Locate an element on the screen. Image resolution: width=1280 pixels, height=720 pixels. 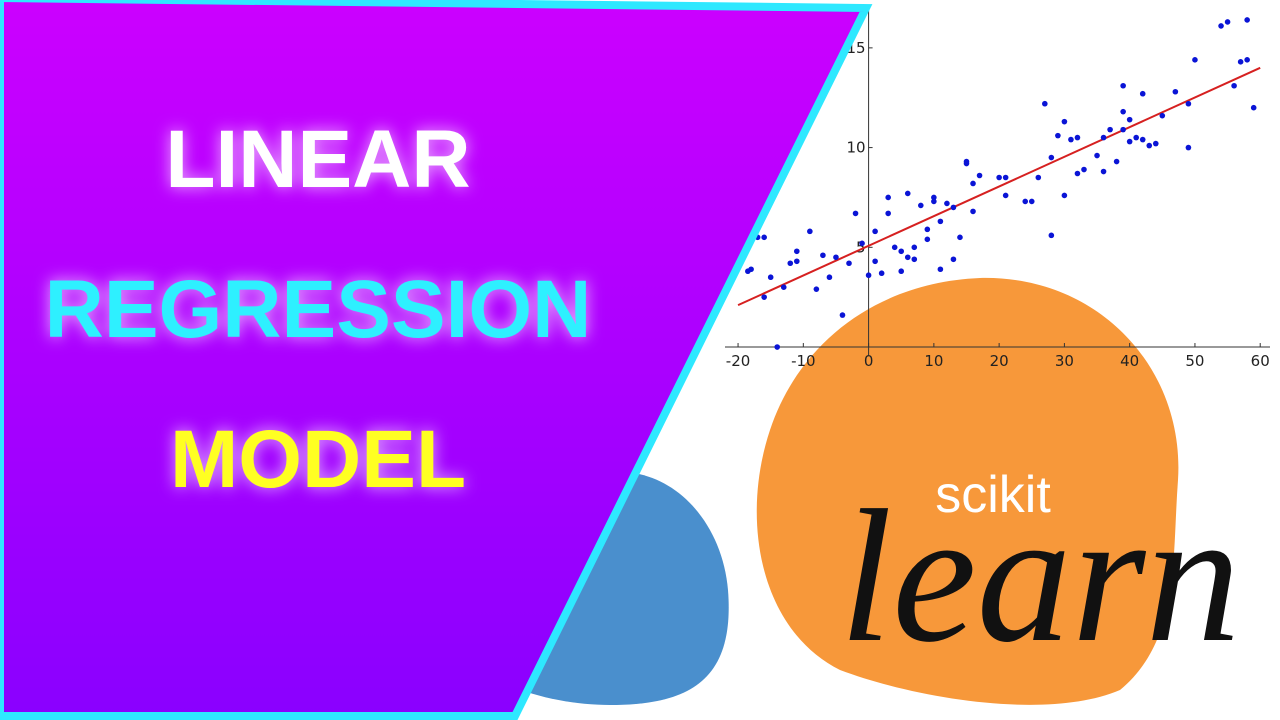
banner-line: LINEAR is located at coordinates (317, 159).